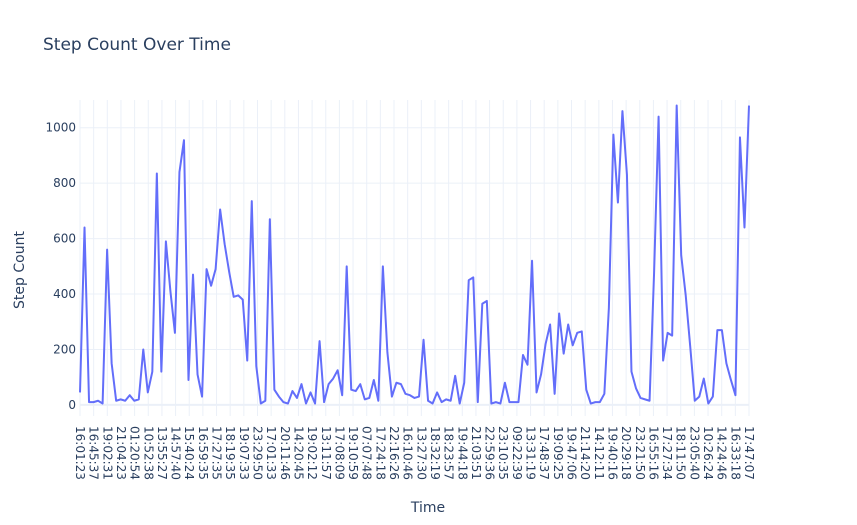  Describe the element at coordinates (476, 453) in the screenshot. I see `x-tick-label: 21:03:51` at that location.